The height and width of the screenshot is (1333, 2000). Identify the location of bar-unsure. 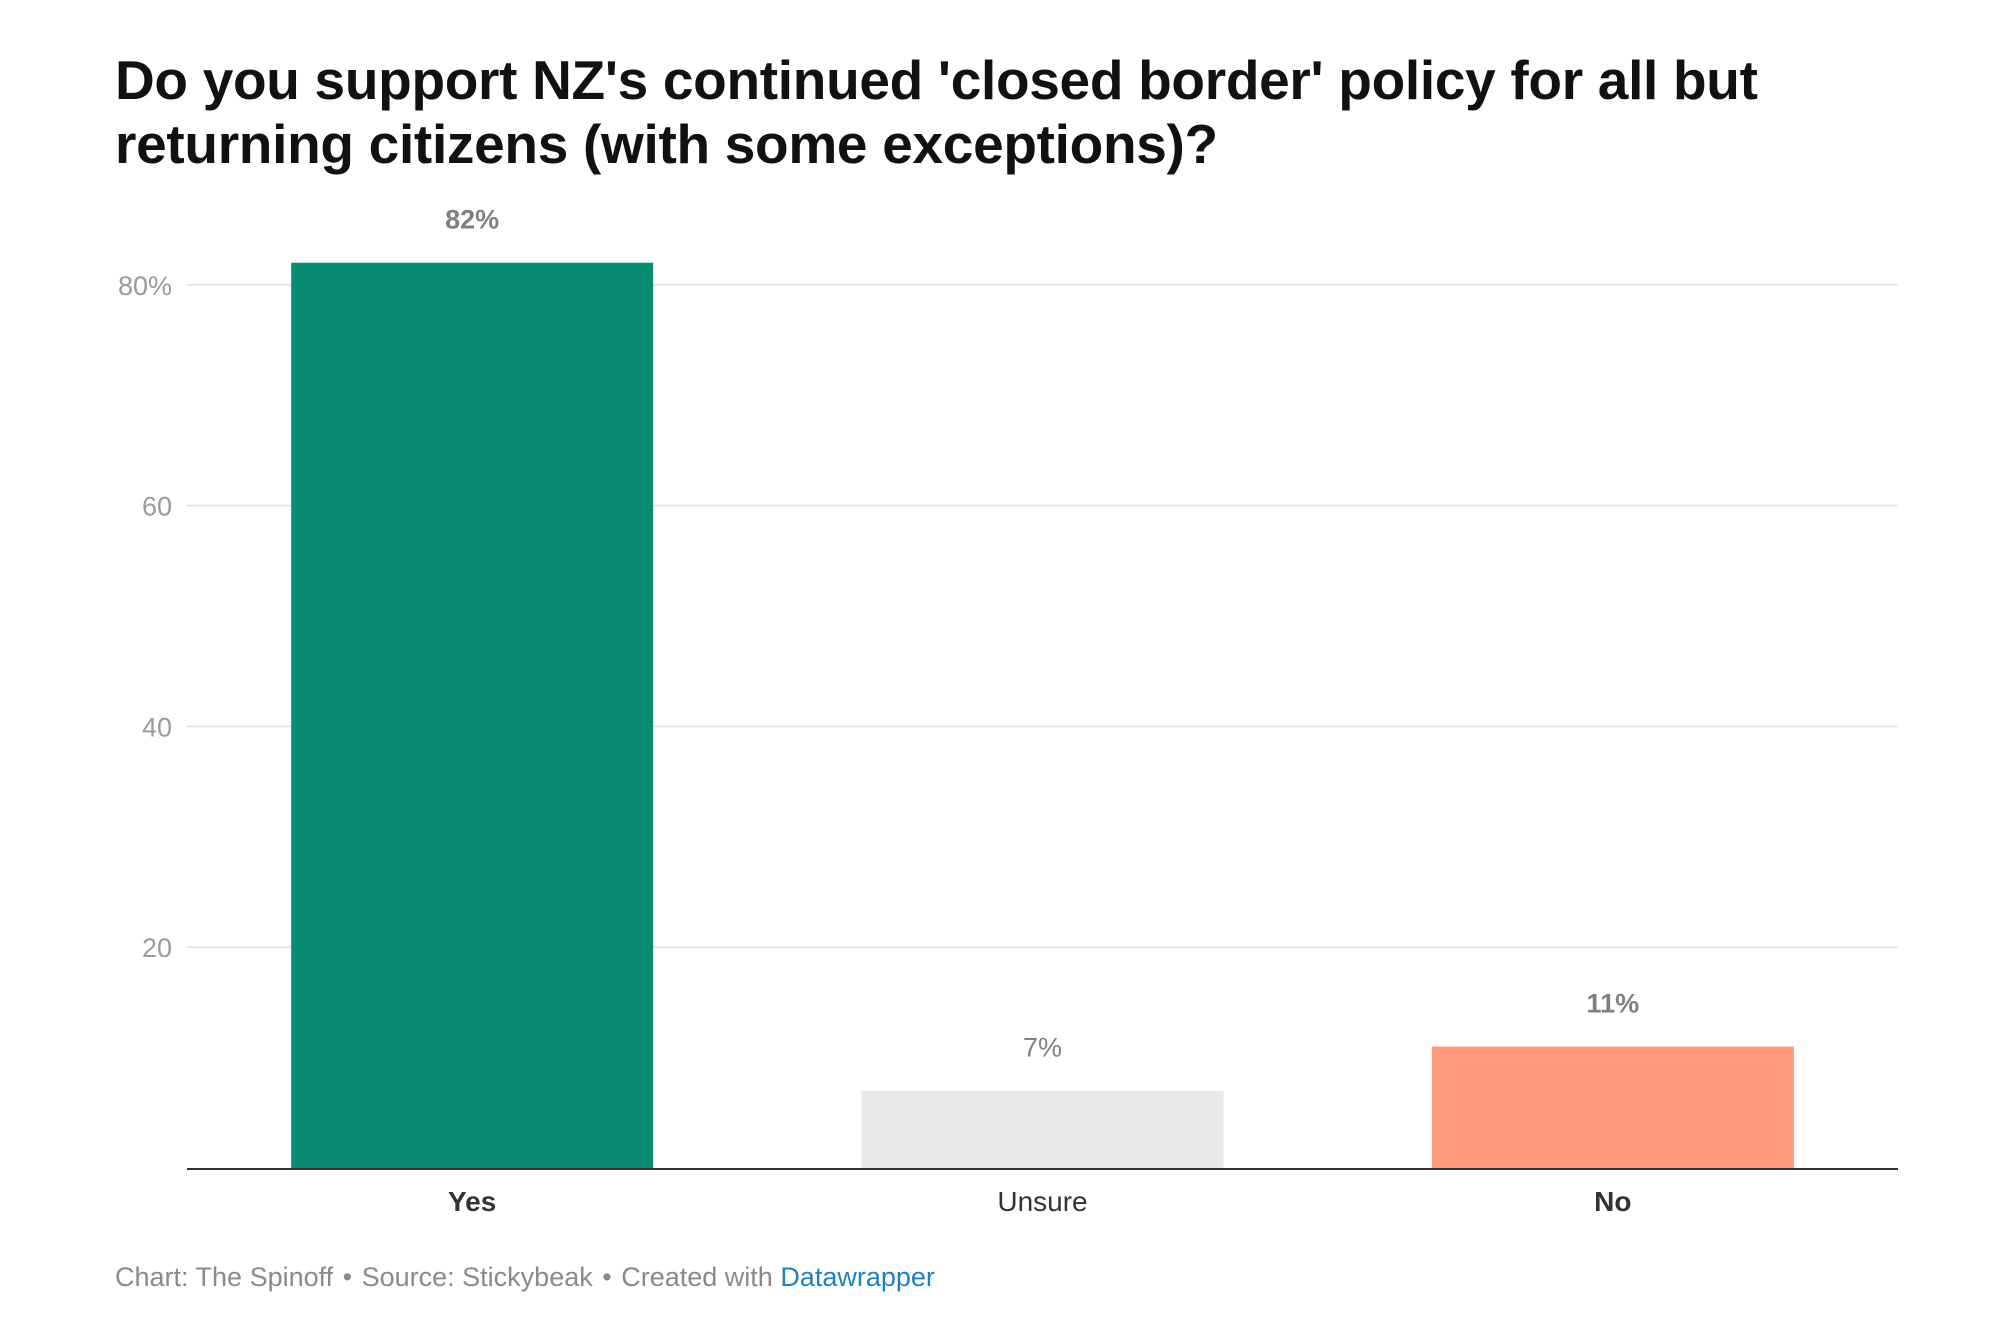
(1042, 1129).